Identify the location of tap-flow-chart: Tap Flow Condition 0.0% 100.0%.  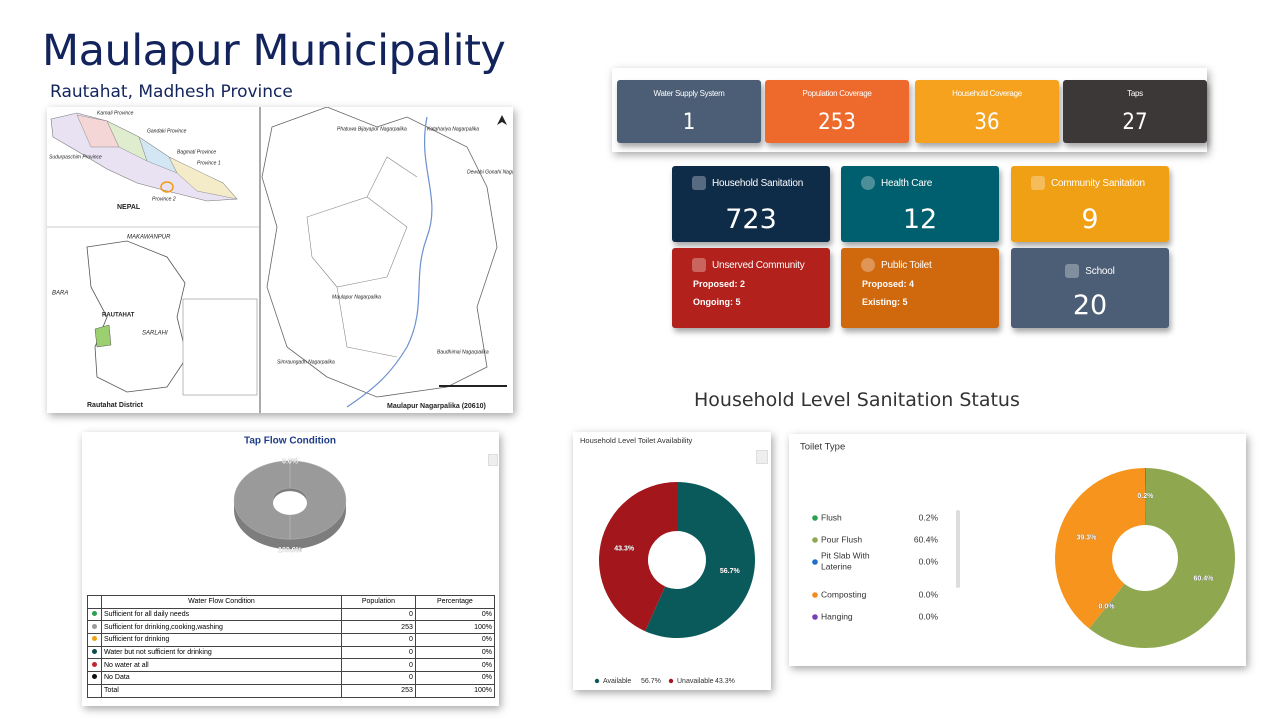
(290, 495).